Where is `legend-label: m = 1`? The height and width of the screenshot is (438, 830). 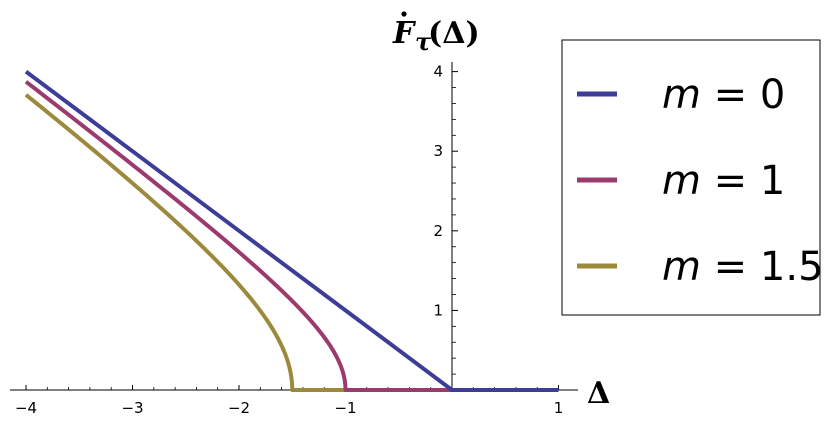 legend-label: m = 1 is located at coordinates (723, 181).